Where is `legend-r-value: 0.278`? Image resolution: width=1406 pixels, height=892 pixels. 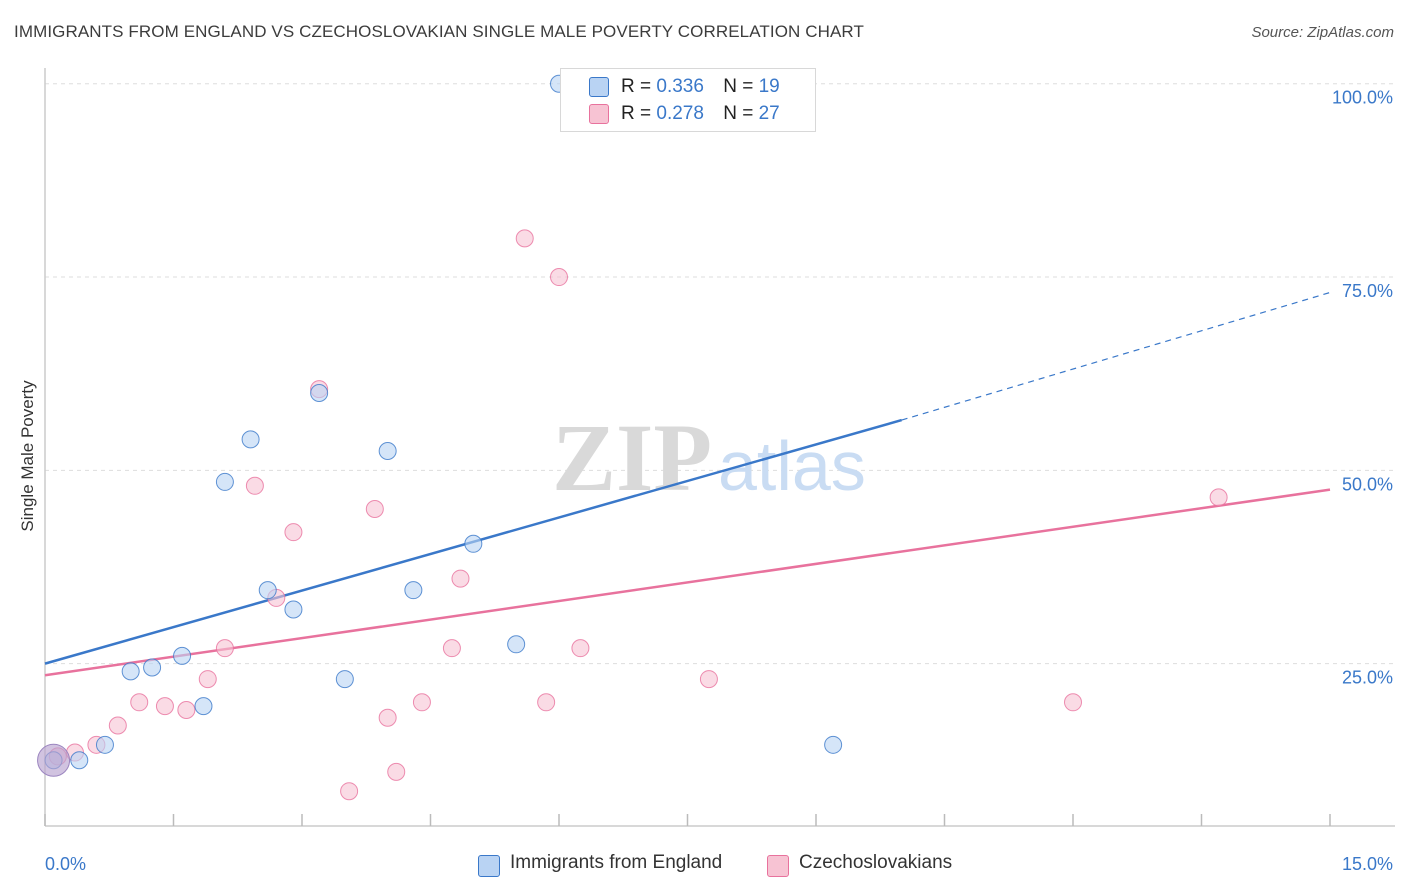
legend-r-value: 0.278 is located at coordinates (680, 113).